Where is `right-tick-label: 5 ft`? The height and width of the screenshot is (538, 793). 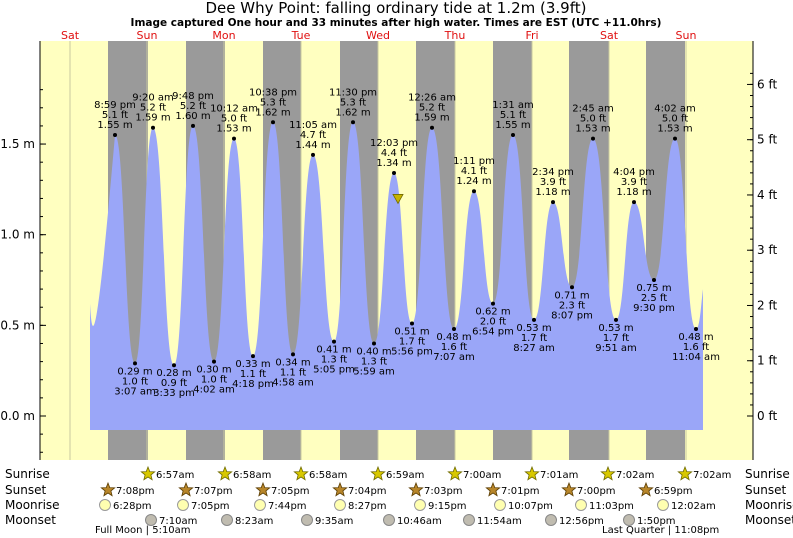 right-tick-label: 5 ft is located at coordinates (767, 140).